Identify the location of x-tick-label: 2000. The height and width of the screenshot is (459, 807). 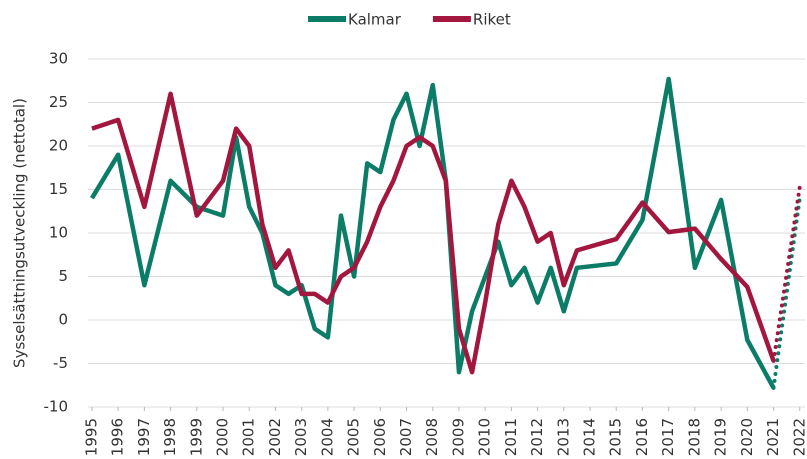
(223, 437).